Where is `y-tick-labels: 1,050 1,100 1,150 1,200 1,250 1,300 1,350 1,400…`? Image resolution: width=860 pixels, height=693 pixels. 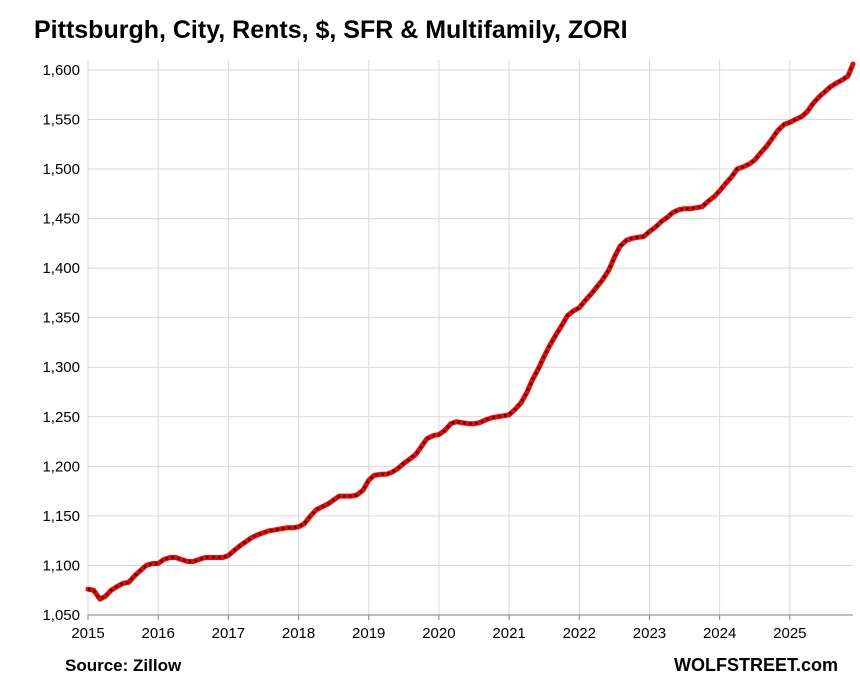
y-tick-labels: 1,050 1,100 1,150 1,200 1,250 1,300 1,350 1,400… is located at coordinates (61, 343).